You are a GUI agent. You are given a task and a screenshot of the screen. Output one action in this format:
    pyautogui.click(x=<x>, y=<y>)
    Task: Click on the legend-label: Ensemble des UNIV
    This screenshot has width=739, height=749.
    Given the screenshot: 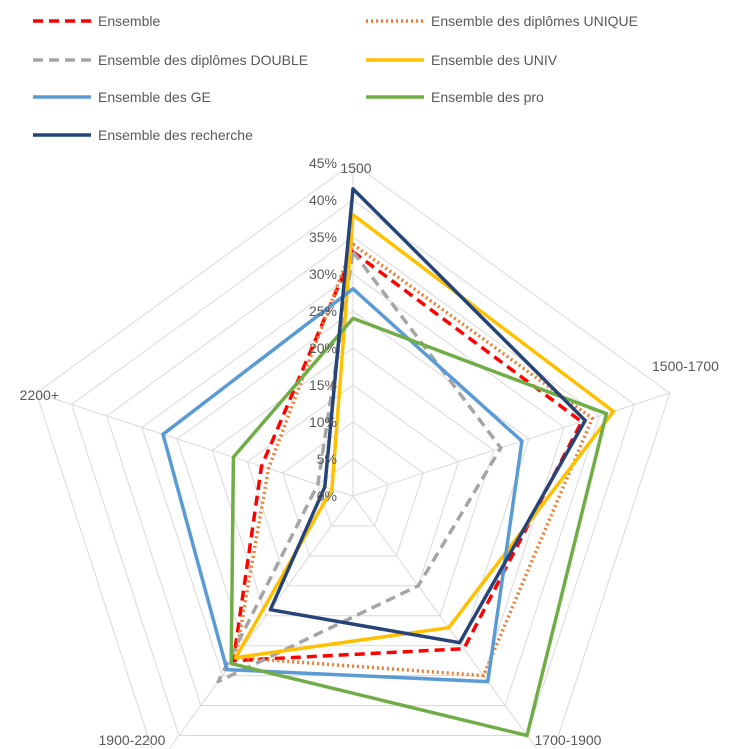 What is the action you would take?
    pyautogui.click(x=494, y=60)
    